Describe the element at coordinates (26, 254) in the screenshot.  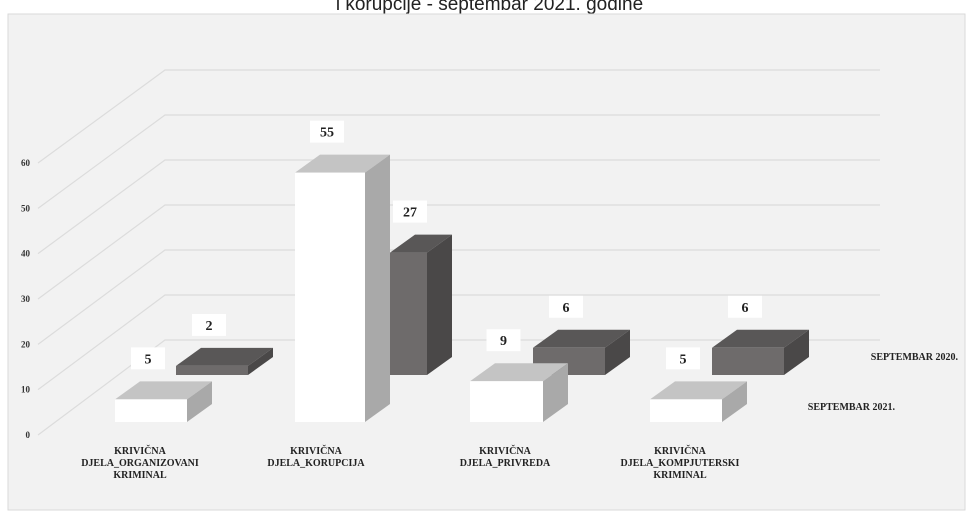
I see `y-tick-label: 40` at that location.